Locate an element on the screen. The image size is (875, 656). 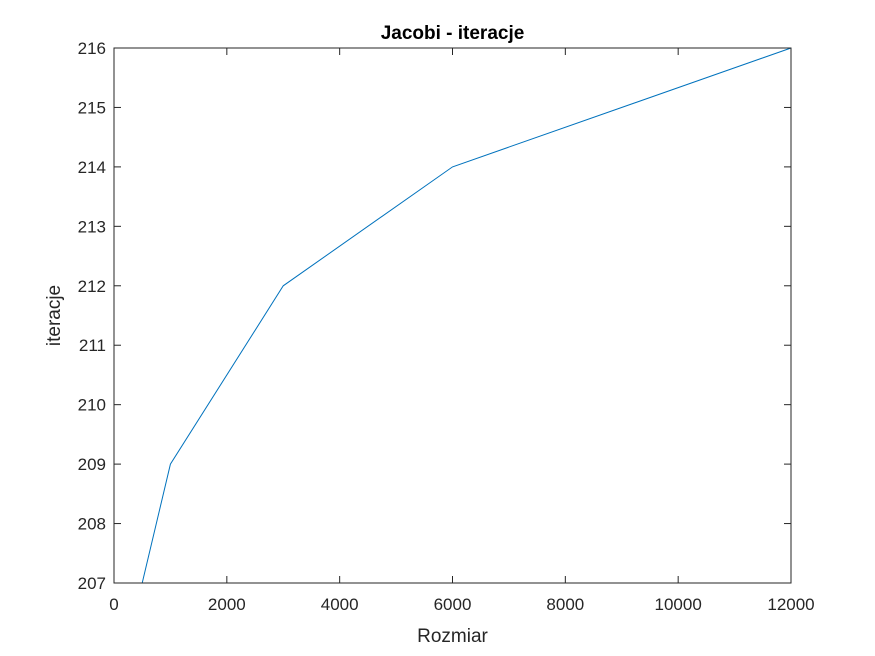
chart-title: Jacobi - iteracje is located at coordinates (453, 33).